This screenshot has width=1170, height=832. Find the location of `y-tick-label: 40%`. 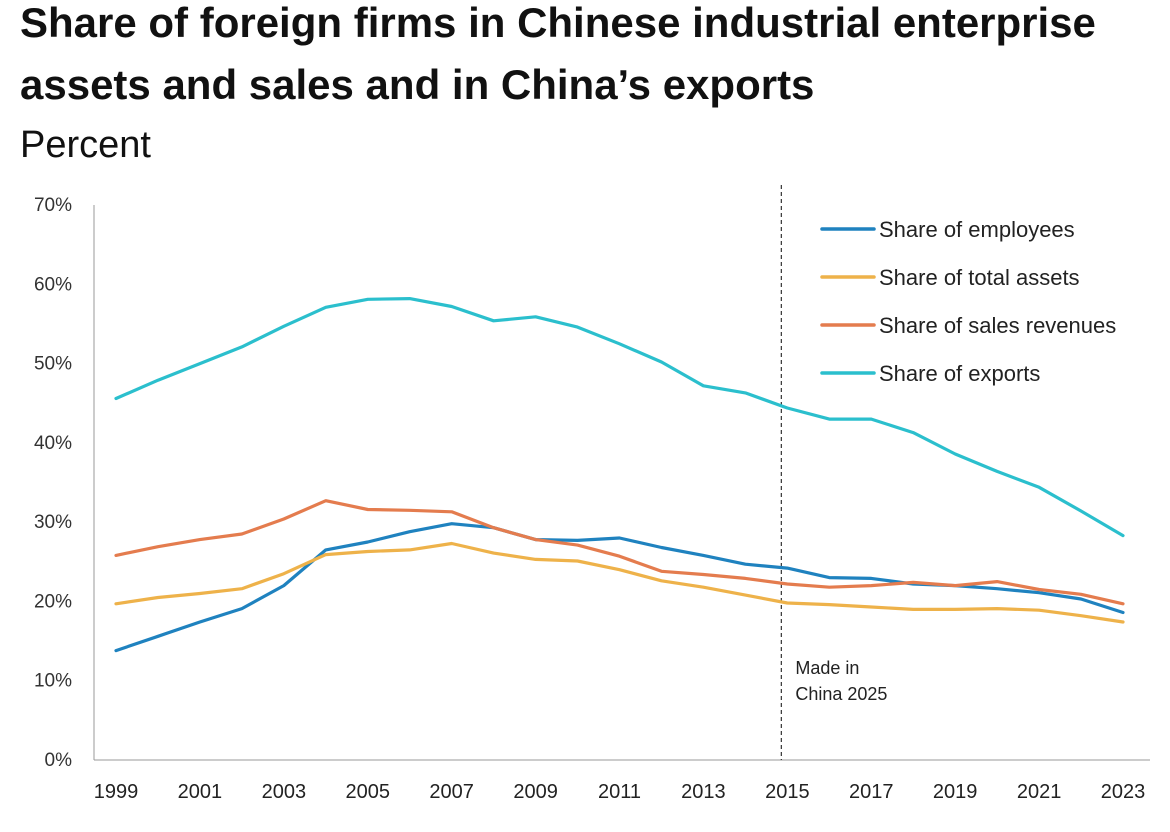

y-tick-label: 40% is located at coordinates (53, 443).